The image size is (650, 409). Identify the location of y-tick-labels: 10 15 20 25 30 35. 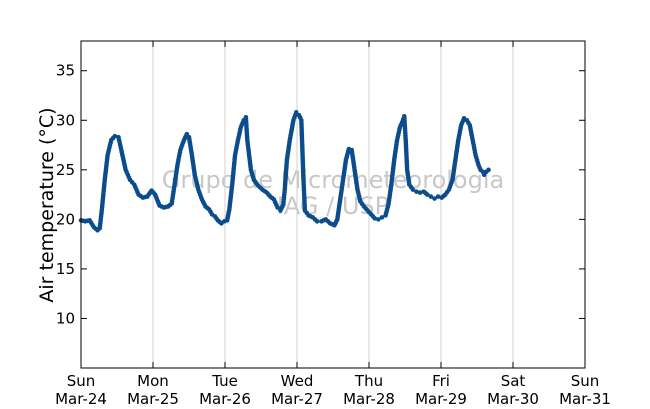
(65, 195).